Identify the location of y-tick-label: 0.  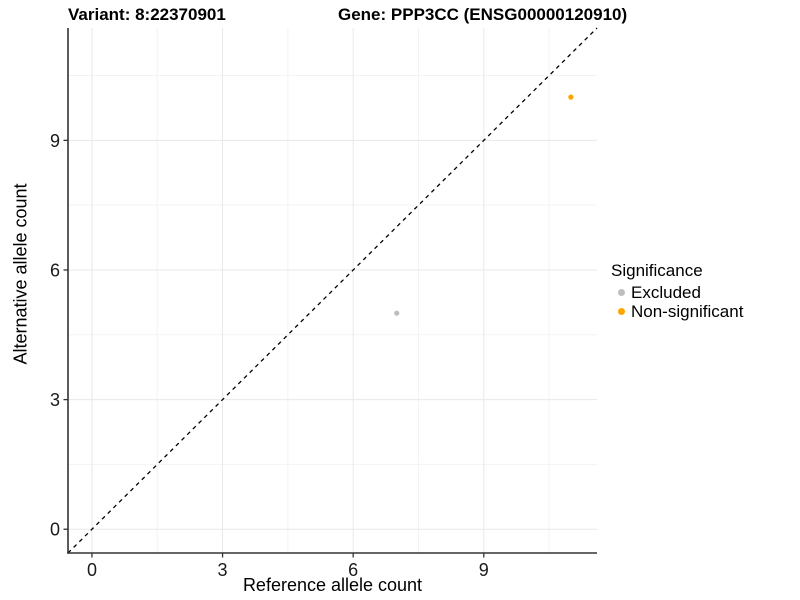
(55, 530).